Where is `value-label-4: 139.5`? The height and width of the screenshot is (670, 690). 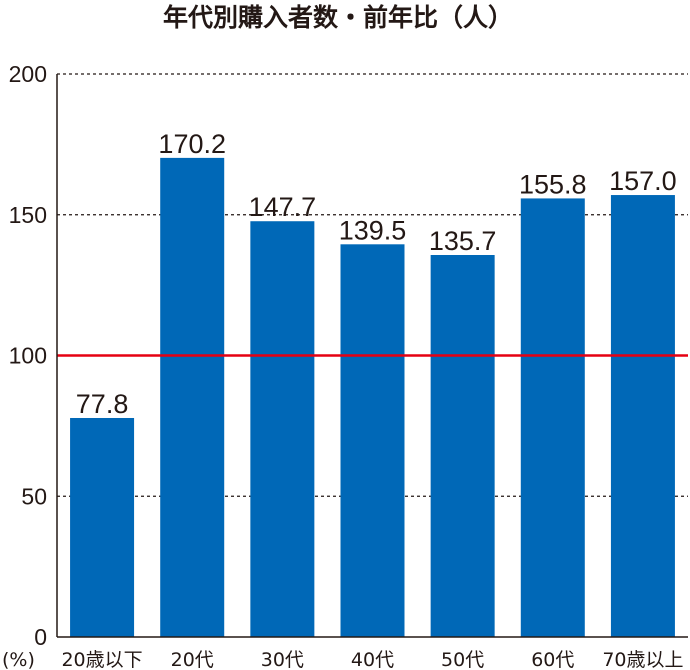 value-label-4: 139.5 is located at coordinates (373, 230).